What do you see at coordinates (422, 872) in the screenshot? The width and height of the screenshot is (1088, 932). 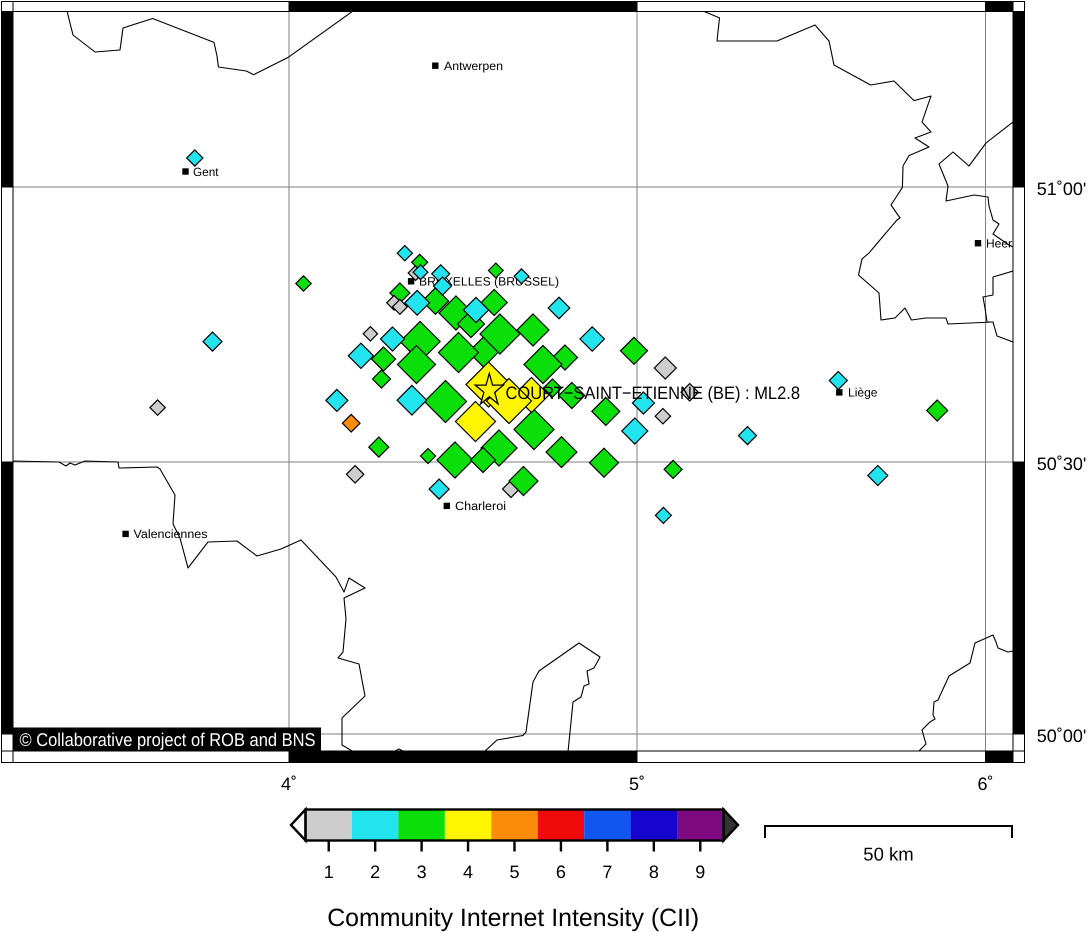 I see `svg-text: 3` at bounding box center [422, 872].